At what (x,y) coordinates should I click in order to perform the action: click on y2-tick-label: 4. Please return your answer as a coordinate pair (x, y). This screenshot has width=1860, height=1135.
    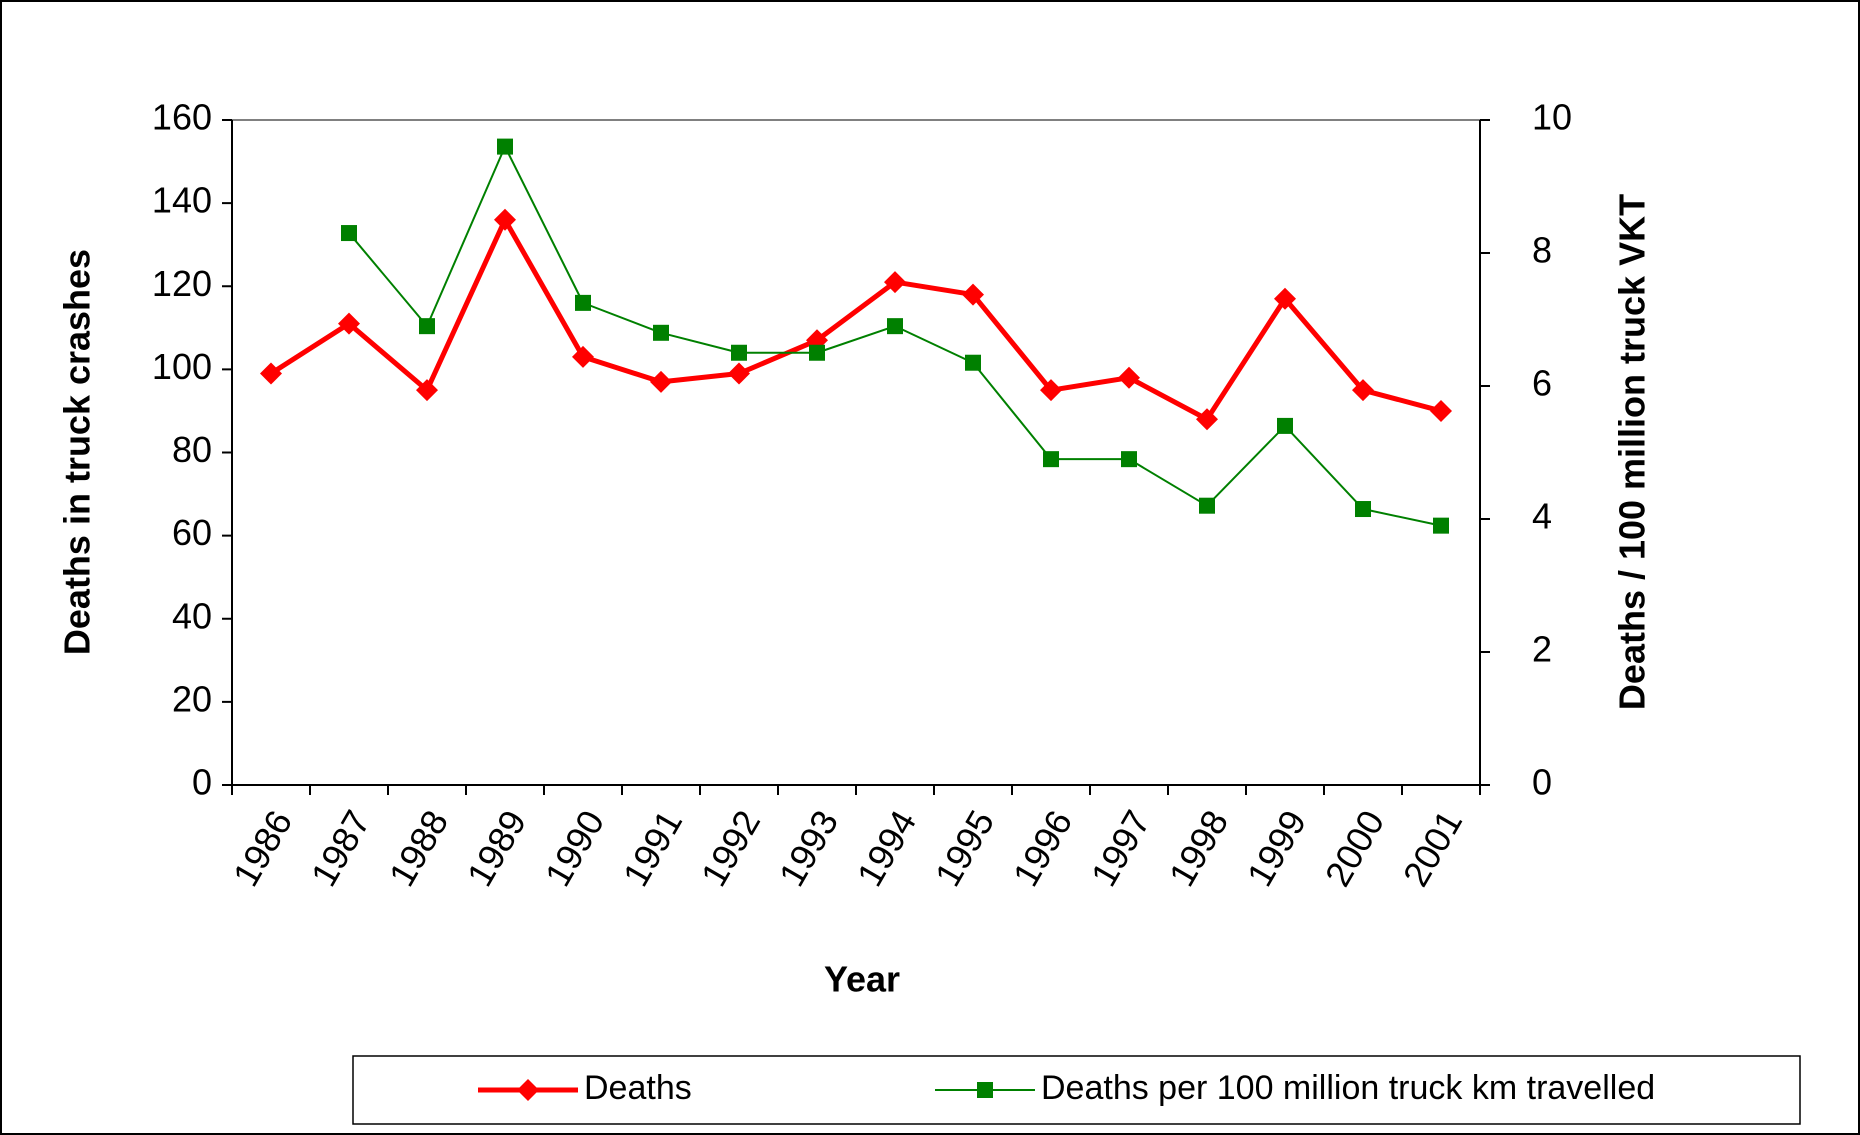
    Looking at the image, I should click on (1542, 516).